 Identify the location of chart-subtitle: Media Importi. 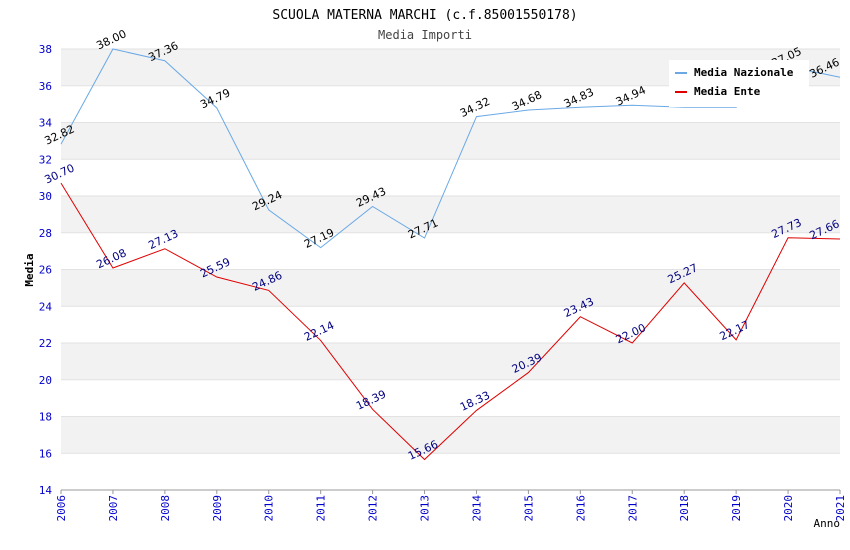
(425, 35).